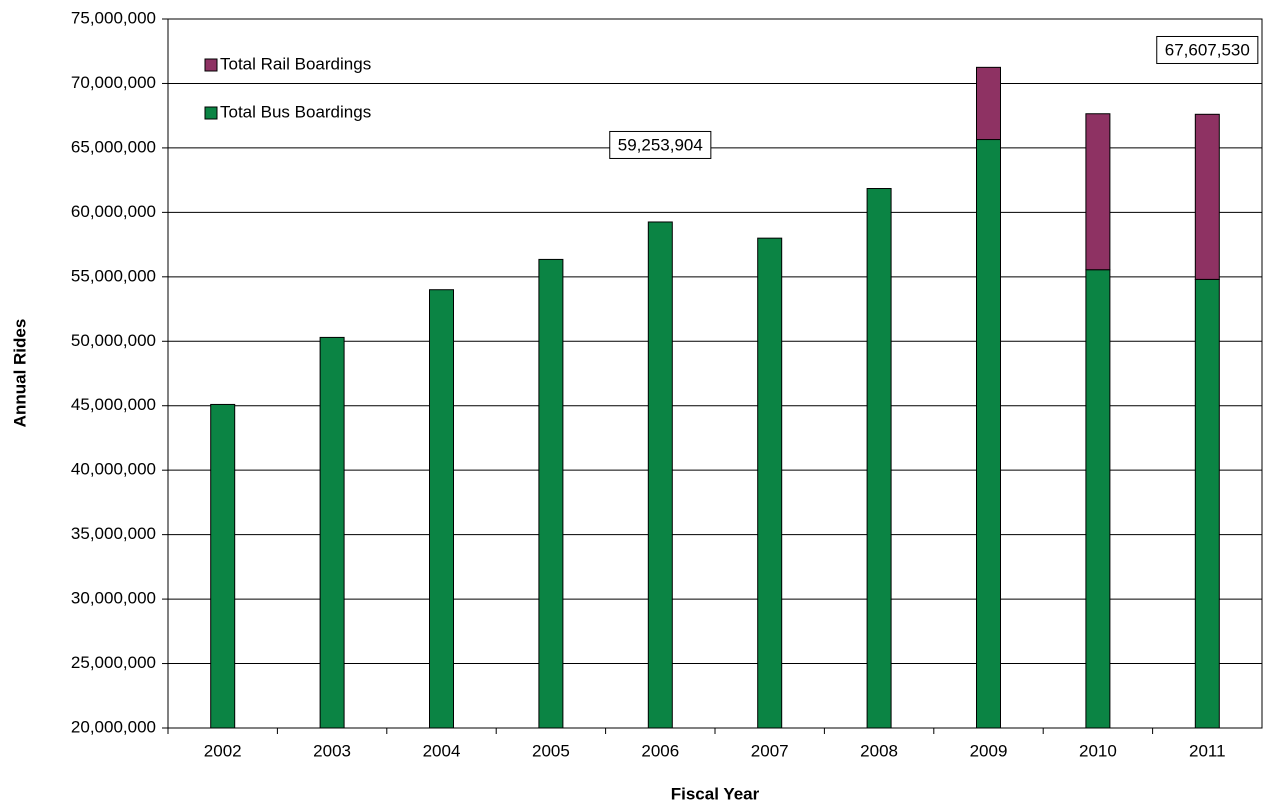 Image resolution: width=1267 pixels, height=811 pixels. I want to click on y-tick-label: 55,000,000, so click(113, 275).